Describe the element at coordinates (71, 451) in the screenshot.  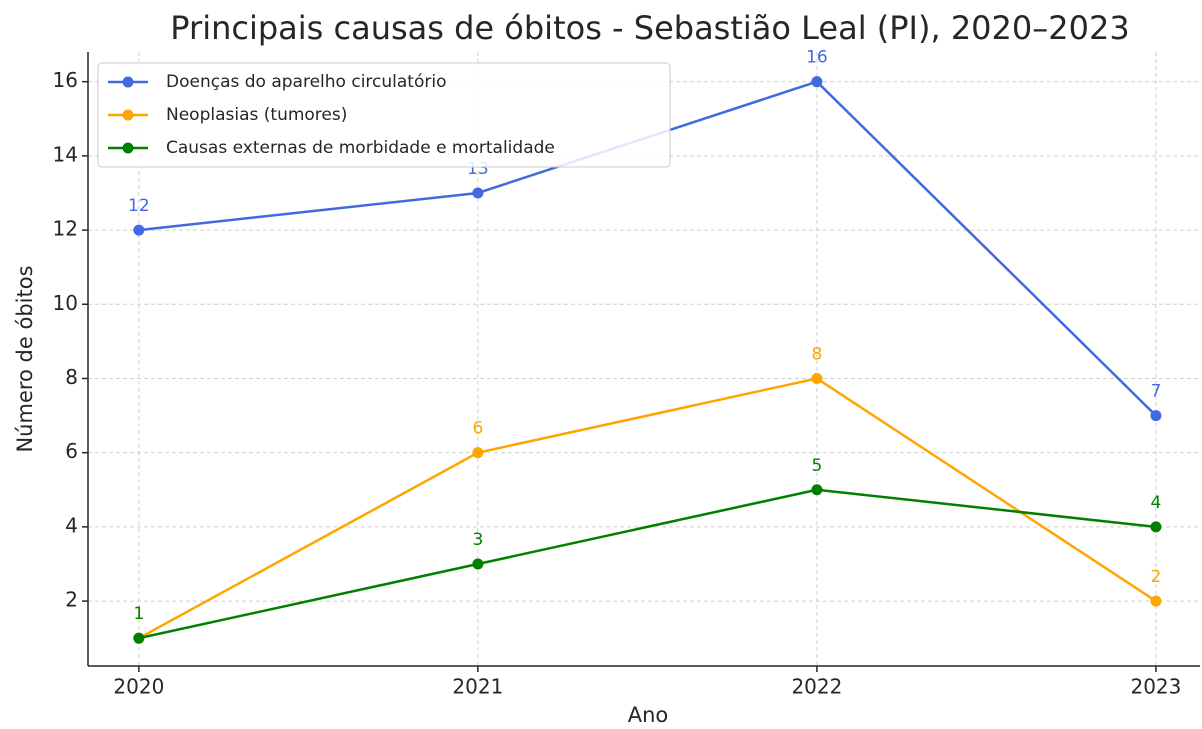
I see `y-tick-label: 6` at that location.